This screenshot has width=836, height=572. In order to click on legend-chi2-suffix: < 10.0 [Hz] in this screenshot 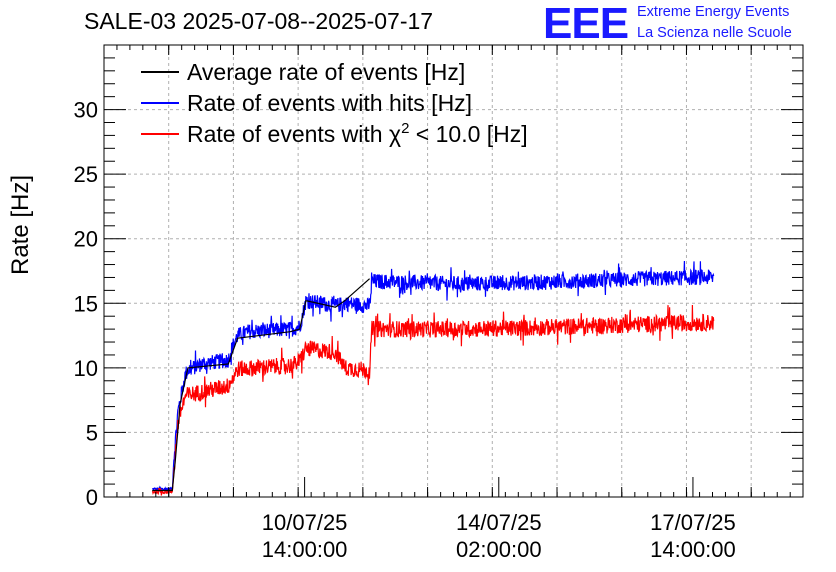, I will do `click(468, 134)`.